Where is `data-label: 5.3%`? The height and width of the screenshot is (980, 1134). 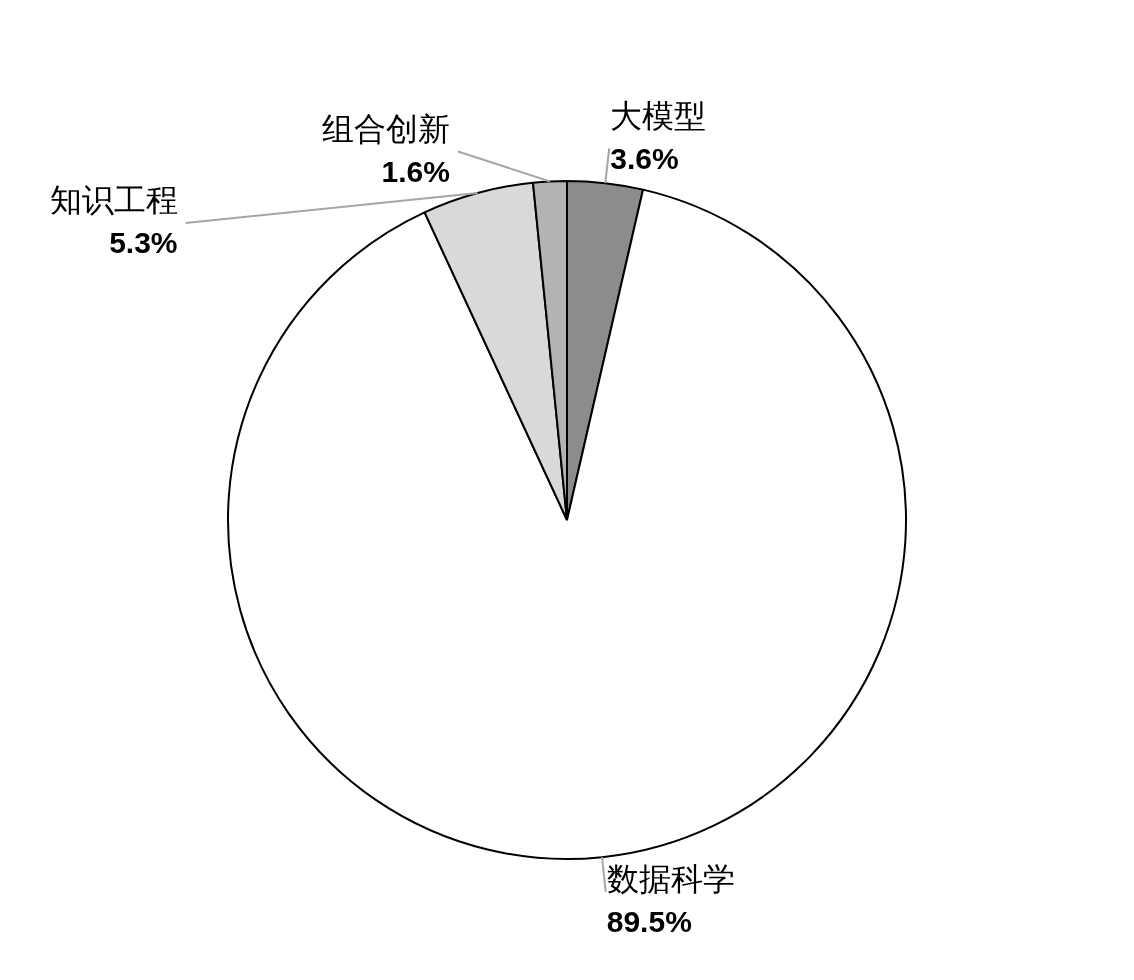 data-label: 5.3% is located at coordinates (143, 243).